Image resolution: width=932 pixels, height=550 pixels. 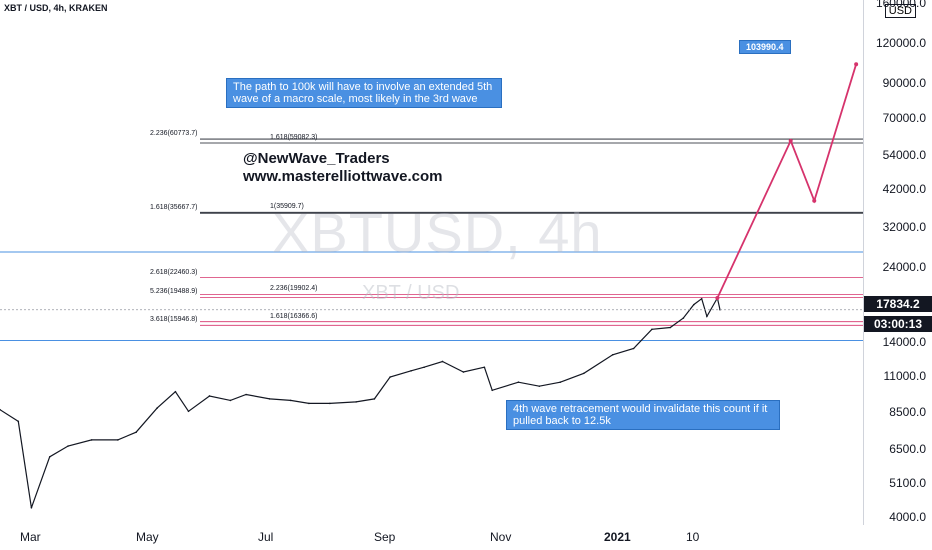 What do you see at coordinates (385, 537) in the screenshot?
I see `time-tick: Sep` at bounding box center [385, 537].